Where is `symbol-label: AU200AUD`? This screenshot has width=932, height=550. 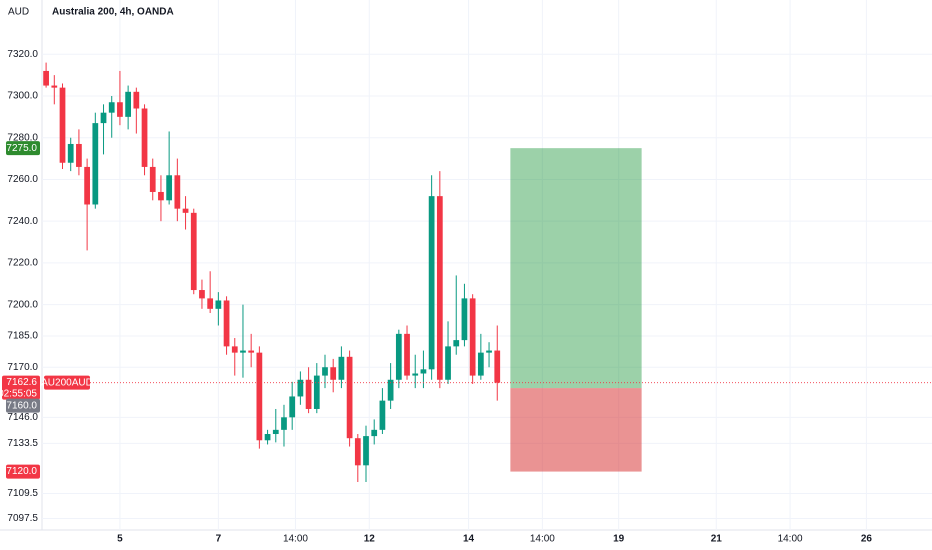 symbol-label: AU200AUD is located at coordinates (67, 382).